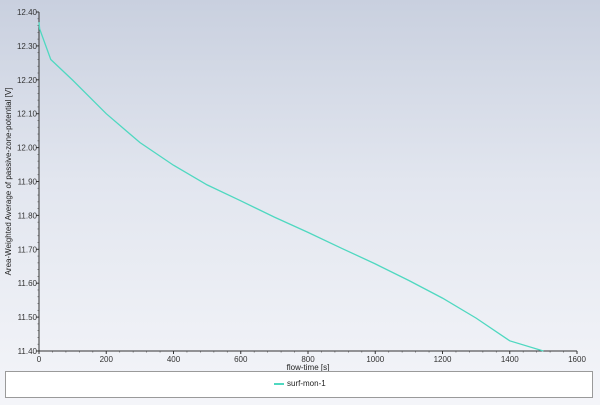 The height and width of the screenshot is (405, 600). What do you see at coordinates (27, 80) in the screenshot?
I see `y-tick-label: 12.20` at bounding box center [27, 80].